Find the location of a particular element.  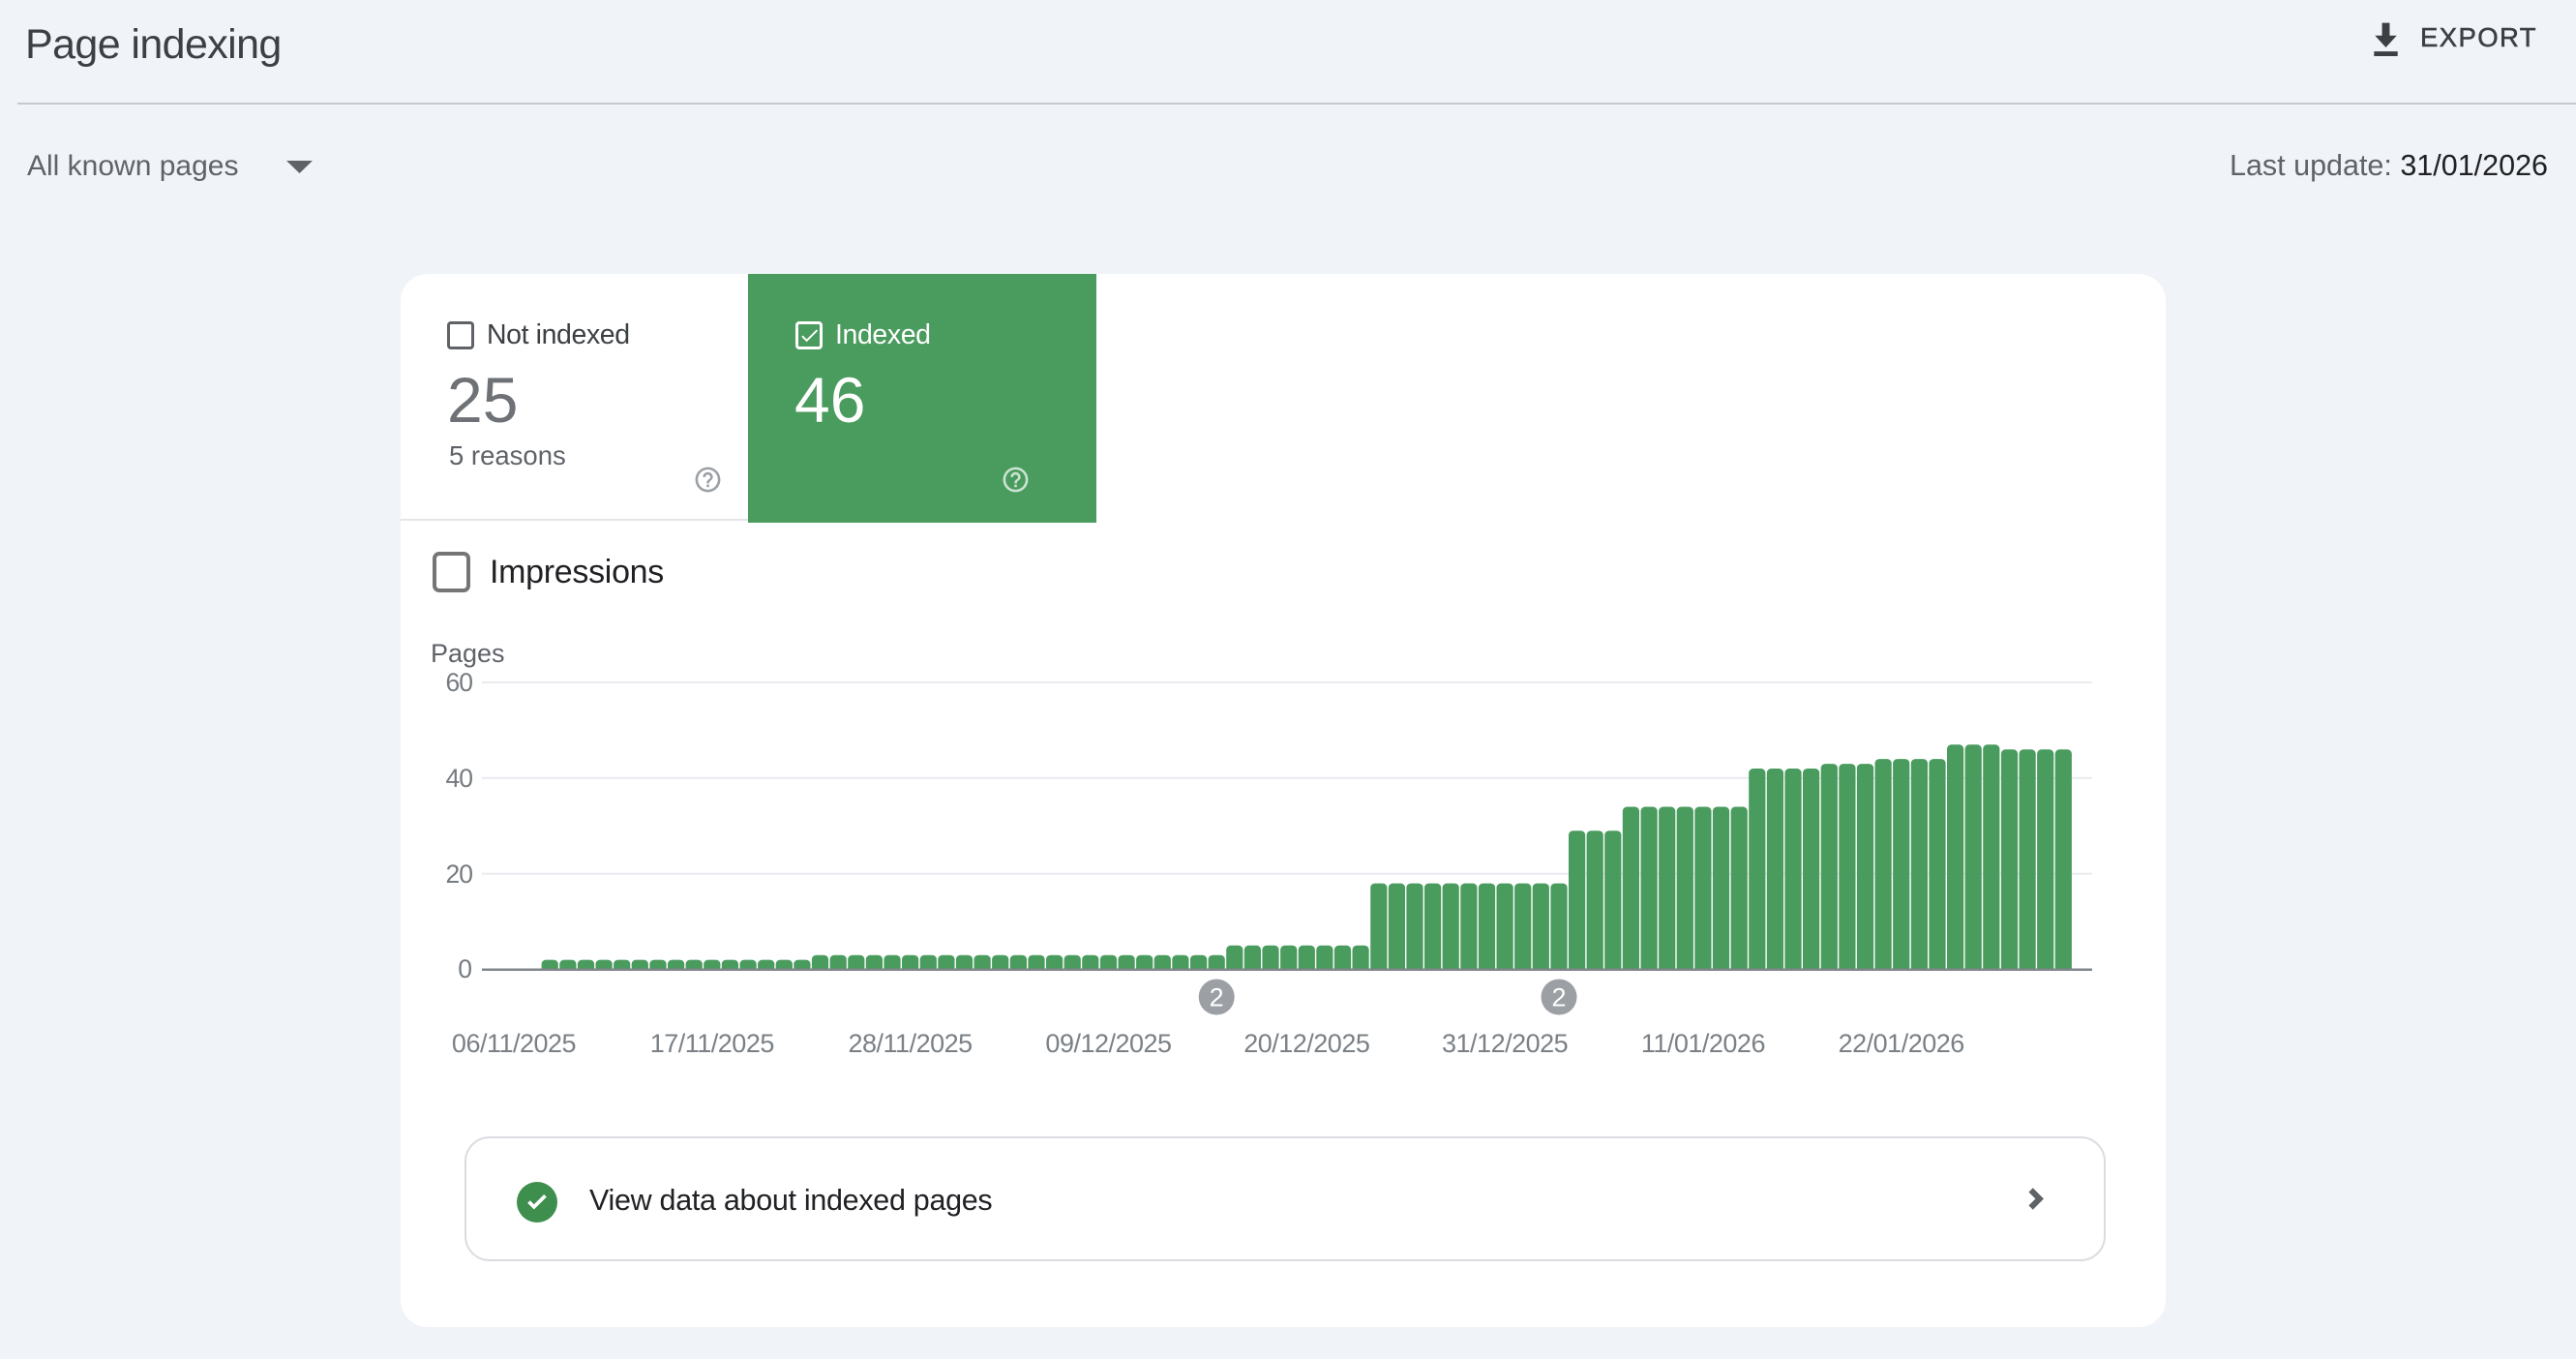

svg-text: 20/12/2025 is located at coordinates (1306, 1043).